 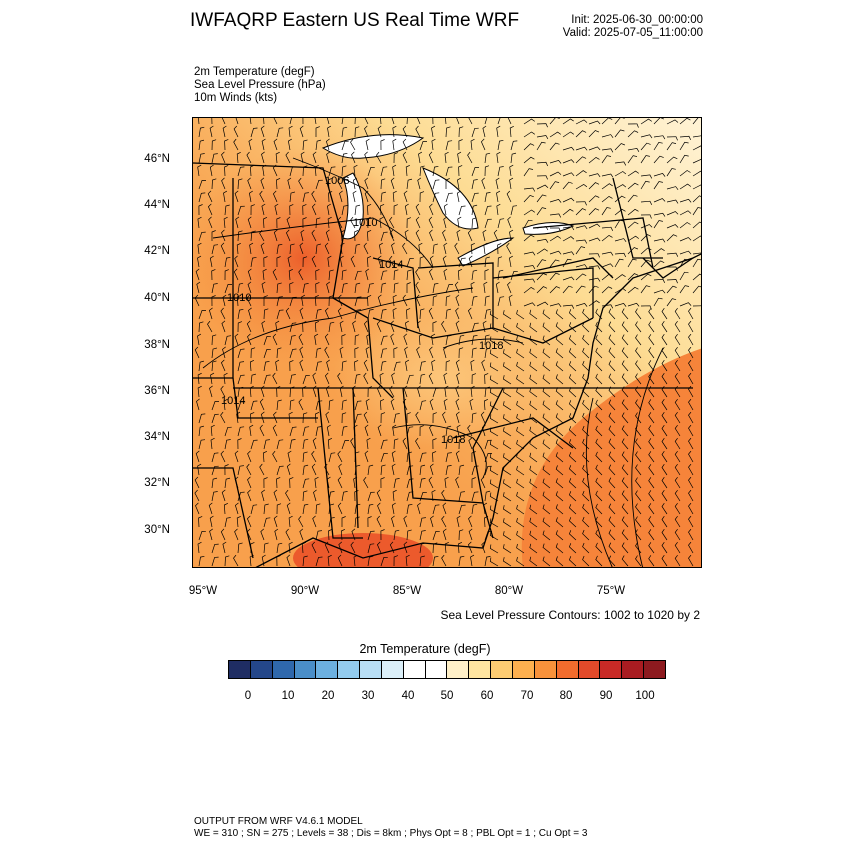 What do you see at coordinates (391, 265) in the screenshot?
I see `pressure-label: 1014` at bounding box center [391, 265].